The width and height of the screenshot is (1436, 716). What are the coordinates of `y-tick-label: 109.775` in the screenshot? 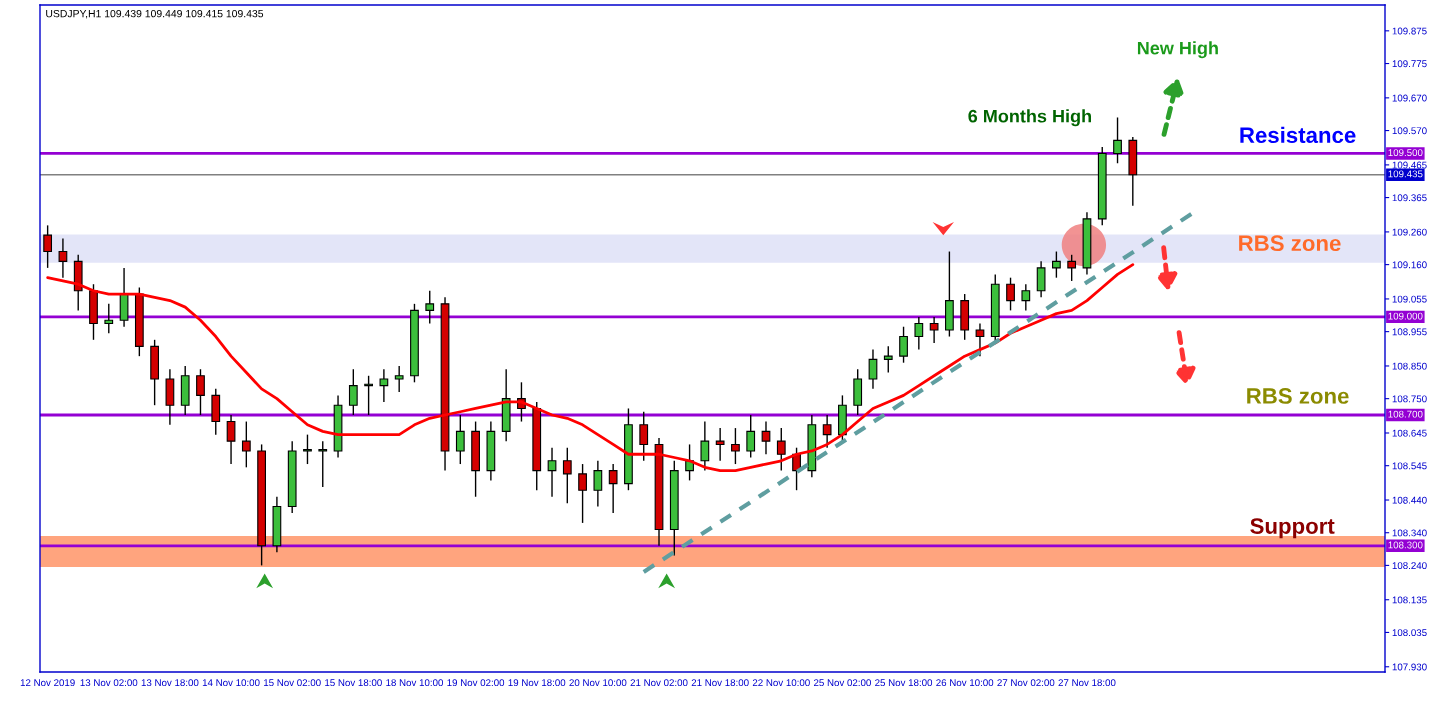 It's located at (1409, 64).